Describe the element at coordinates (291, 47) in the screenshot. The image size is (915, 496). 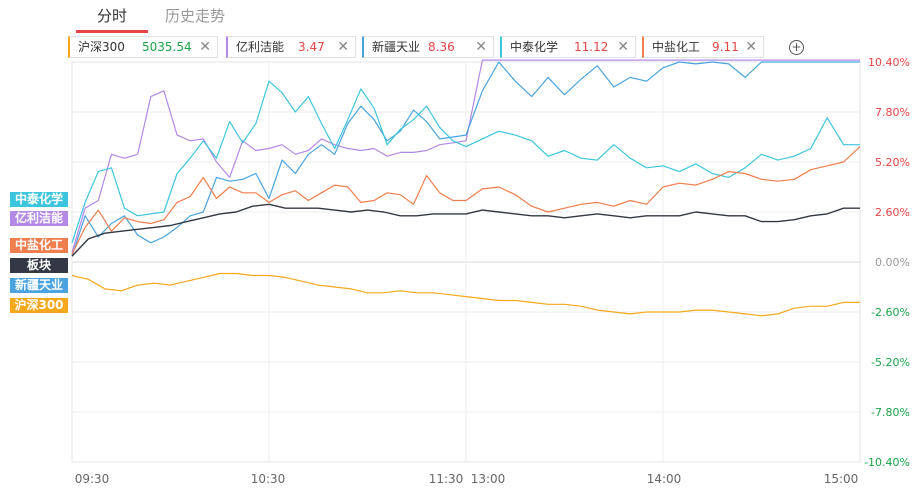
I see `legend-chip: 亿利洁能 3.47 ✕` at that location.